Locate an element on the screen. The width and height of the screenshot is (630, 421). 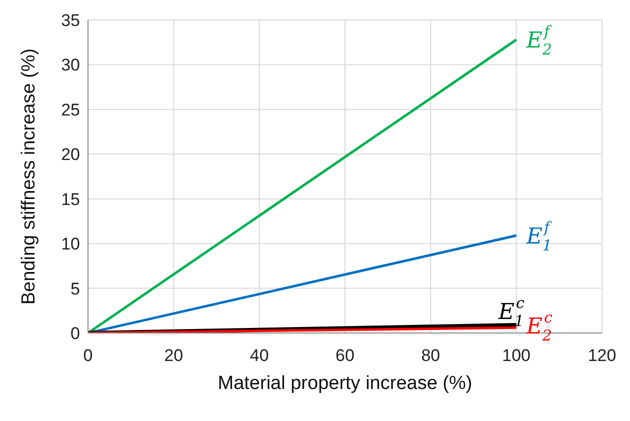
y-axis-title: Bending stiffness increase (%) is located at coordinates (29, 176).